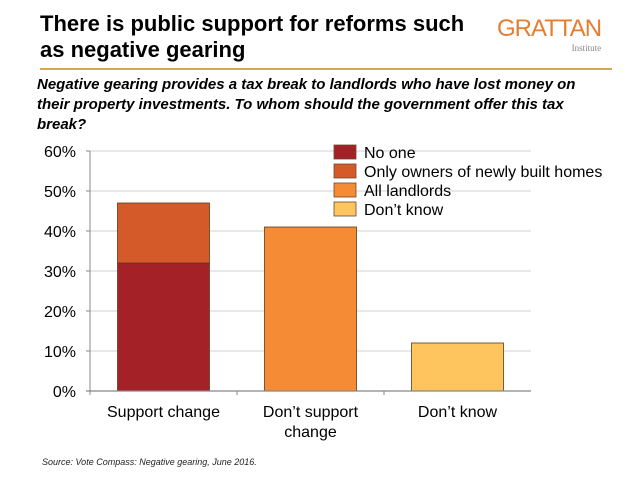 Image resolution: width=640 pixels, height=480 pixels. What do you see at coordinates (60, 272) in the screenshot?
I see `y-tick-label: 30%` at bounding box center [60, 272].